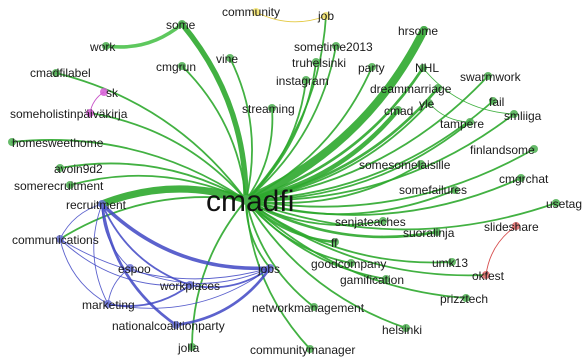  What do you see at coordinates (316, 62) in the screenshot?
I see `node-truhelsinki` at bounding box center [316, 62].